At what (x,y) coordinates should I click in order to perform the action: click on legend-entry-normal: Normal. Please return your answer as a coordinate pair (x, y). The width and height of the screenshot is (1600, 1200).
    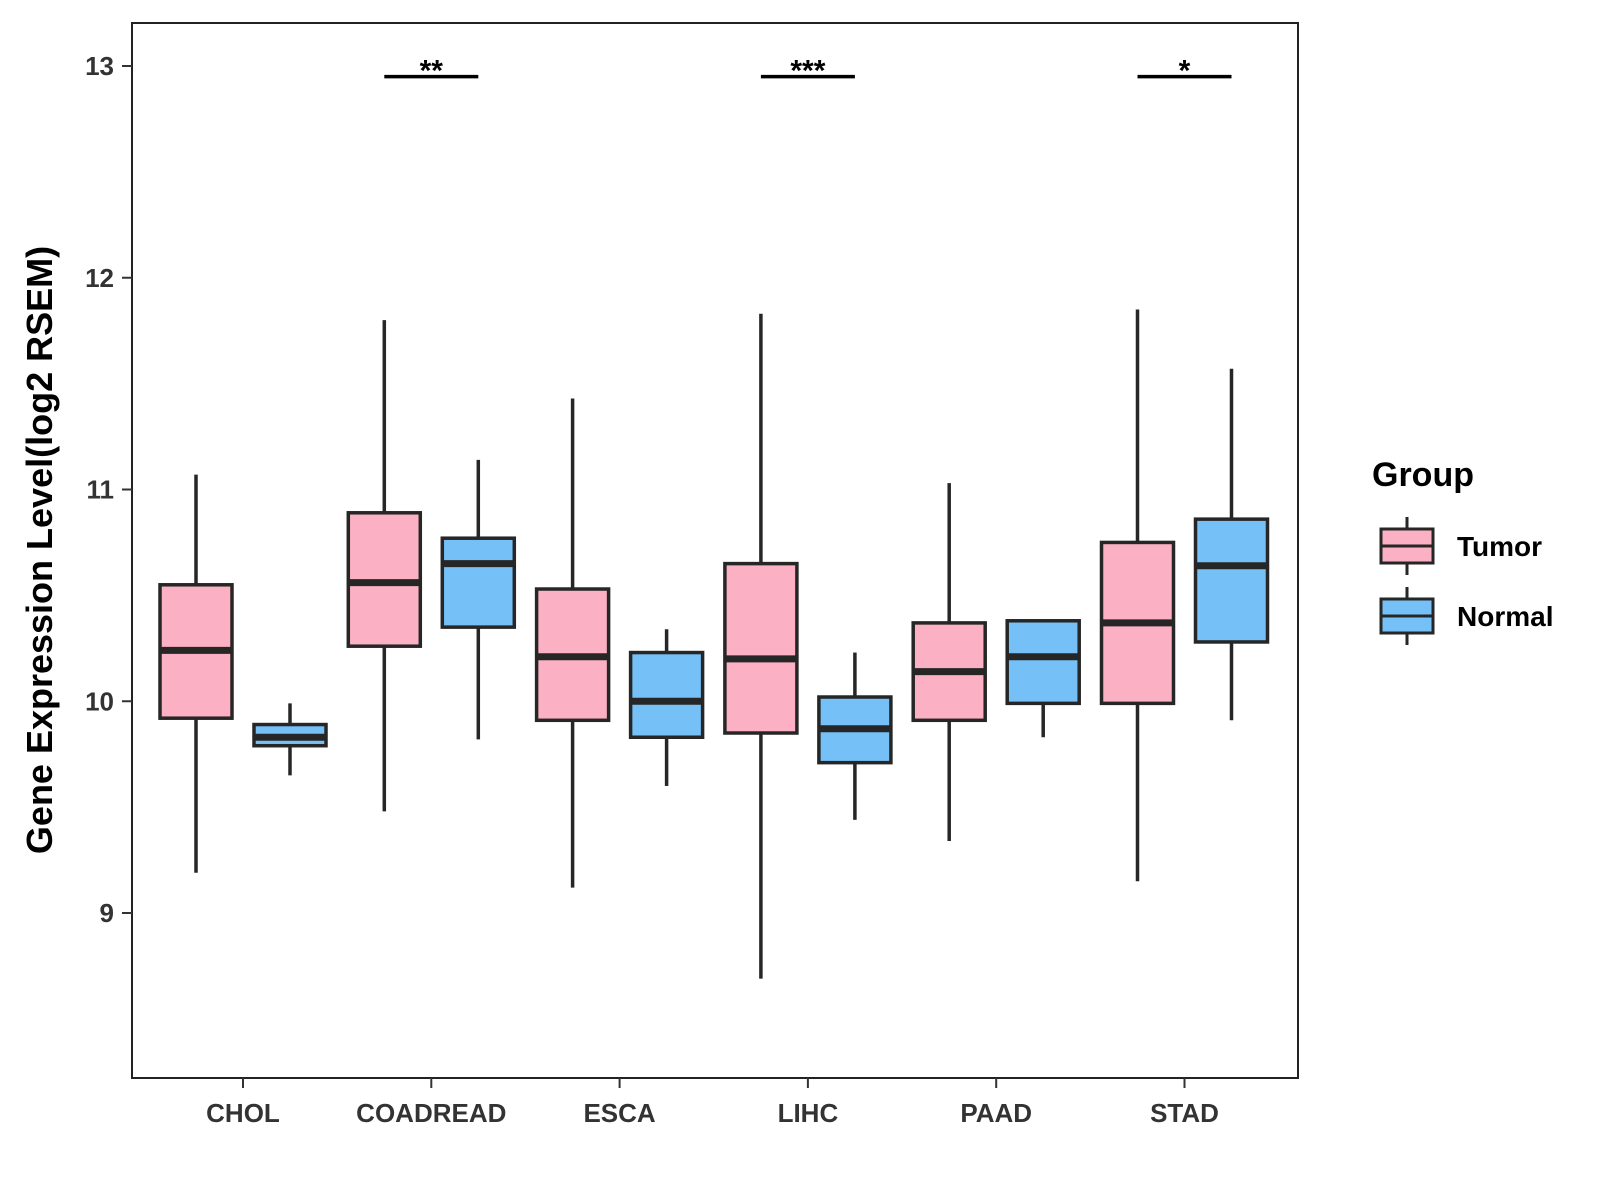
    Looking at the image, I should click on (1466, 616).